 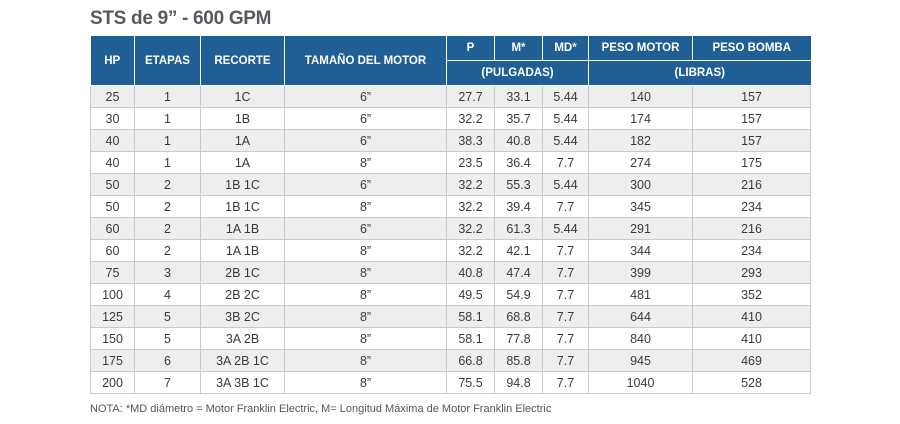 I want to click on cell-hp: 60, so click(x=112, y=228).